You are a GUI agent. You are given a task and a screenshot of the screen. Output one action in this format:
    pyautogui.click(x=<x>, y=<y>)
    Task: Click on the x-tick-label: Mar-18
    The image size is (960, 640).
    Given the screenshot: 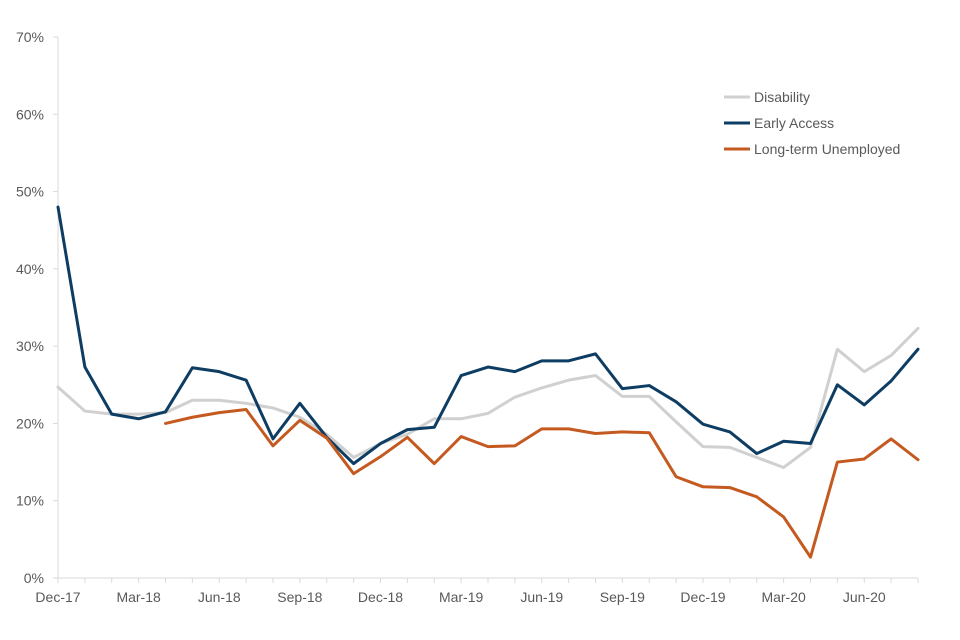 What is the action you would take?
    pyautogui.click(x=138, y=597)
    